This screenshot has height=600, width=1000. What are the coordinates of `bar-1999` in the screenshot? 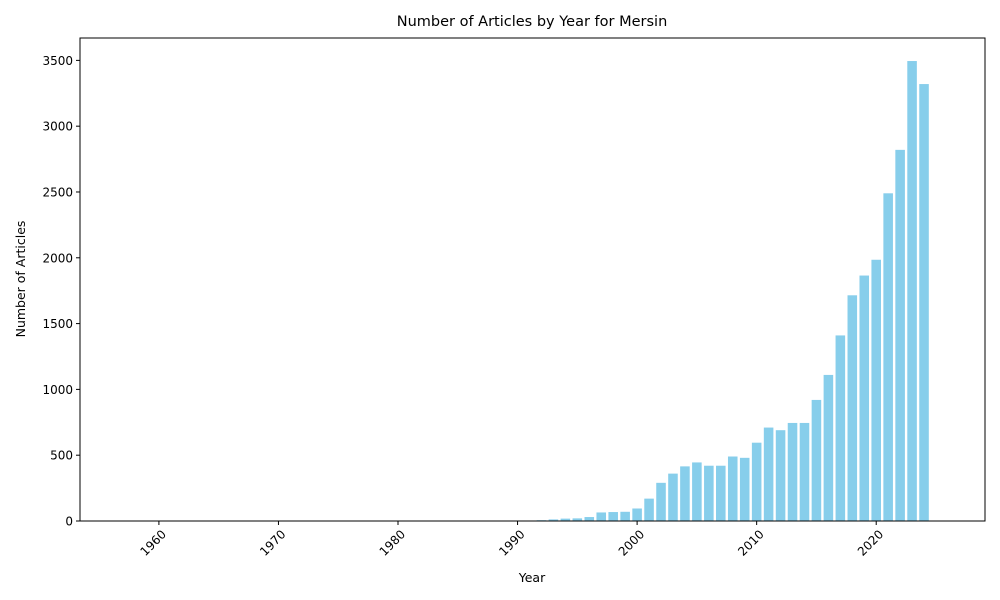 It's located at (625, 516).